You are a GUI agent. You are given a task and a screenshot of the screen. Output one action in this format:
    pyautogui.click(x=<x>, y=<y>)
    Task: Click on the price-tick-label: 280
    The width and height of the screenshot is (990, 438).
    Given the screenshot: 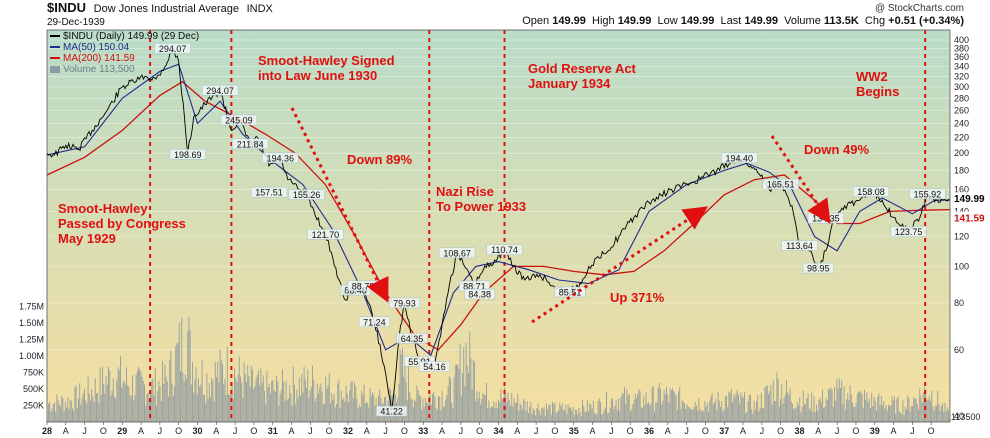 What is the action you would take?
    pyautogui.click(x=961, y=98)
    